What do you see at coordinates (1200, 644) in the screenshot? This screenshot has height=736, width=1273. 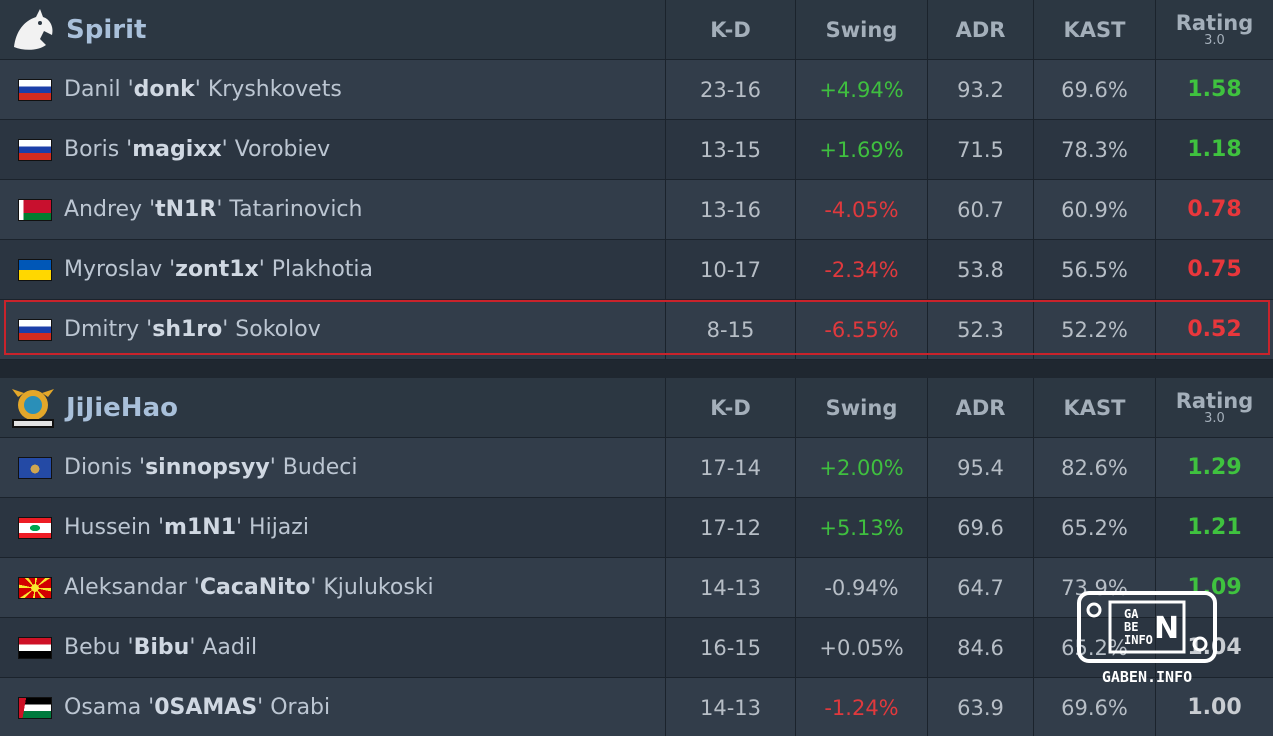 I see `watermark-icon` at bounding box center [1200, 644].